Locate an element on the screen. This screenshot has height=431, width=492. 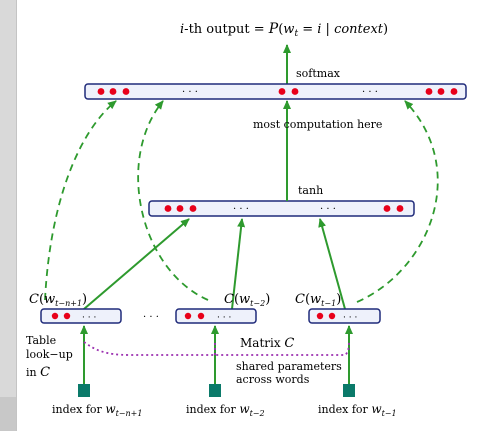
hidden-layer: · · · · · · is located at coordinates (281, 208).